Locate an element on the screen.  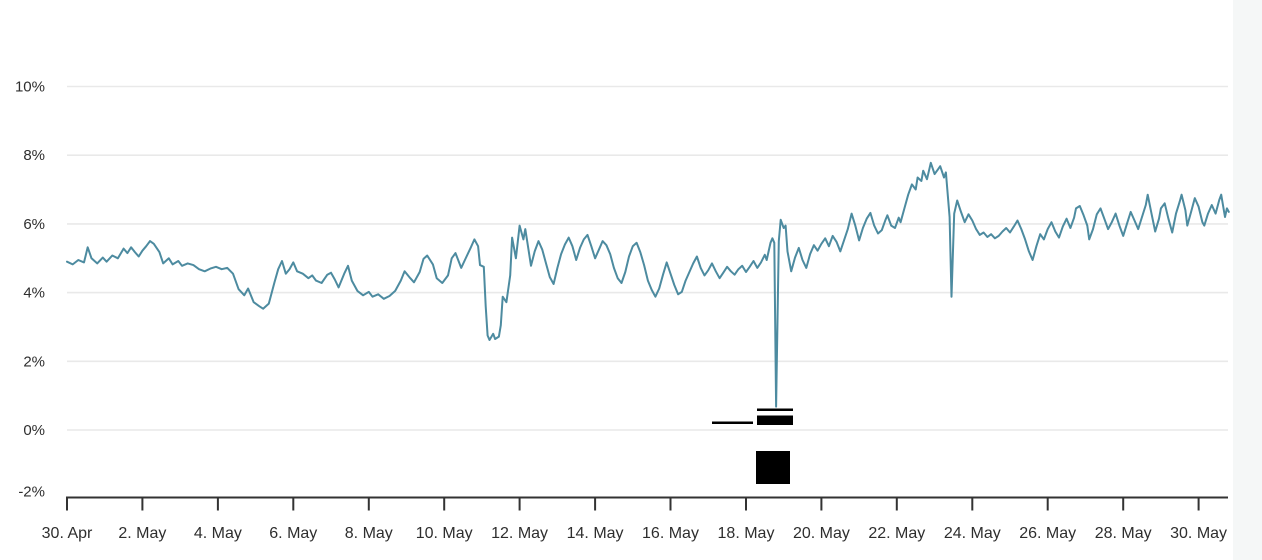
x-axis-label-4. May: 4. May is located at coordinates (218, 533).